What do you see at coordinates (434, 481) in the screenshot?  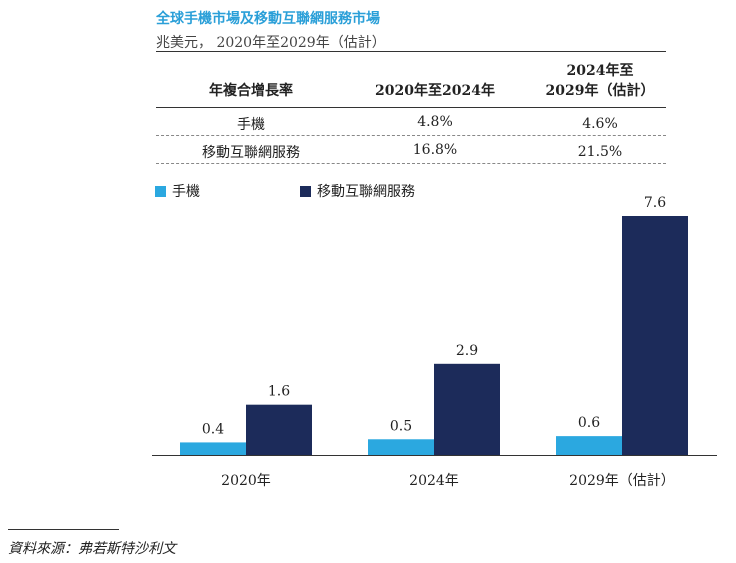 I see `x-tick-label: 2024年` at bounding box center [434, 481].